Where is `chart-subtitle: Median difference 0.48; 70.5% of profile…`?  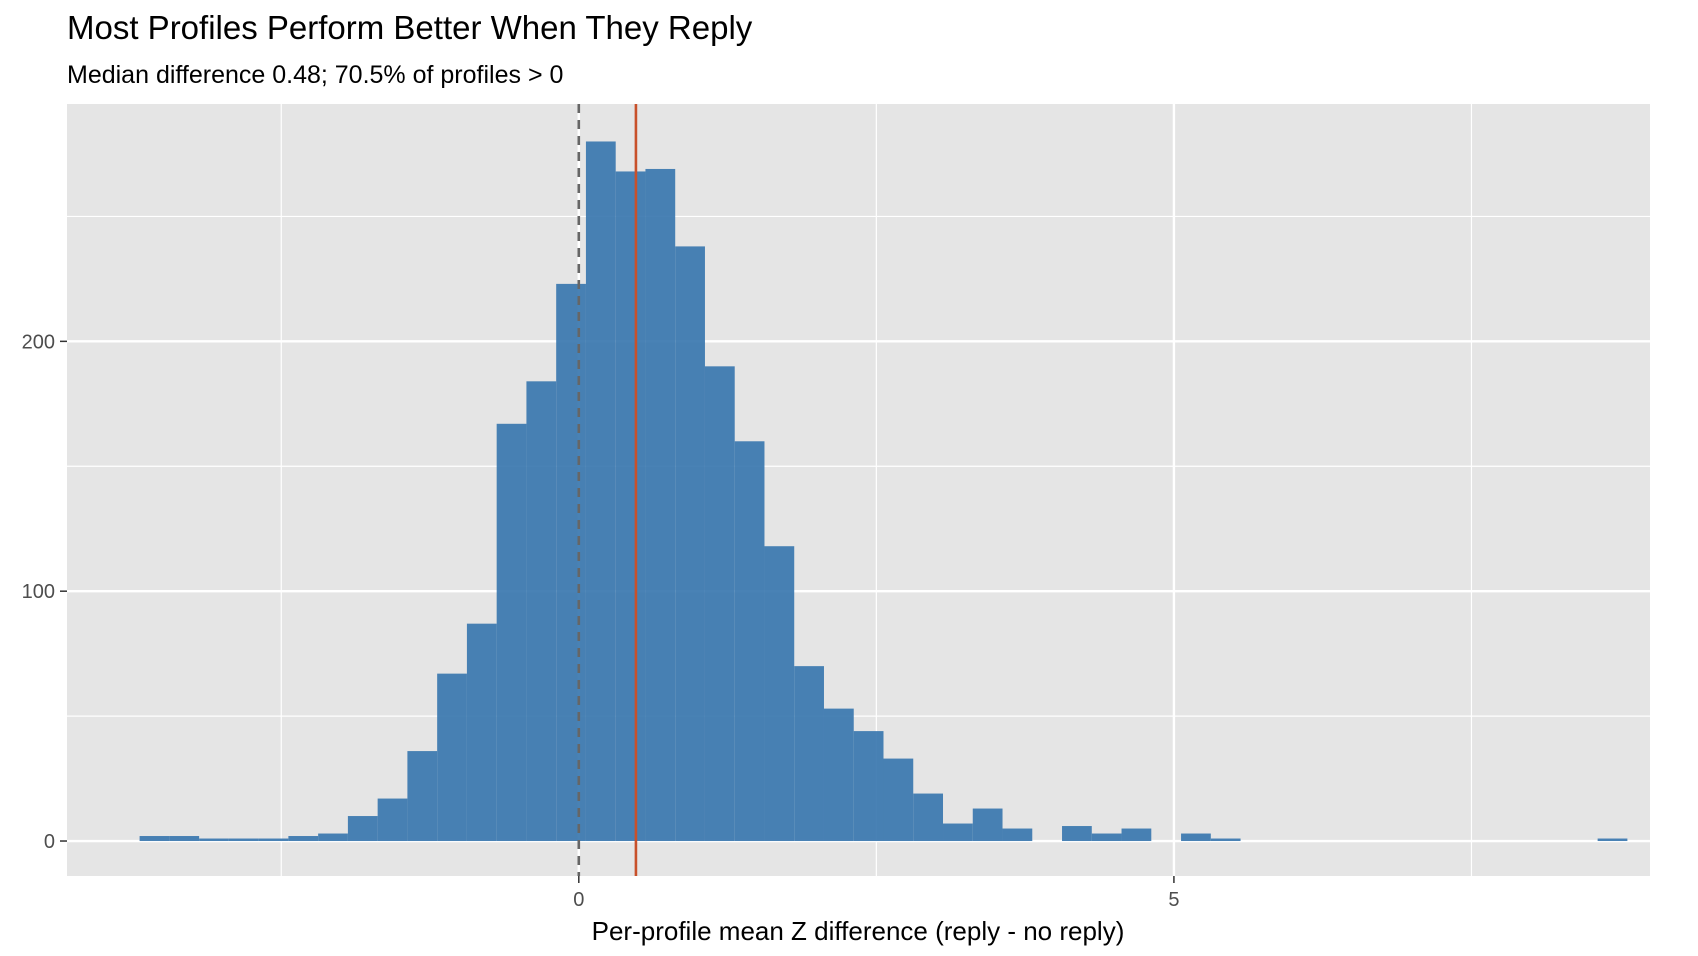 chart-subtitle: Median difference 0.48; 70.5% of profile… is located at coordinates (315, 75).